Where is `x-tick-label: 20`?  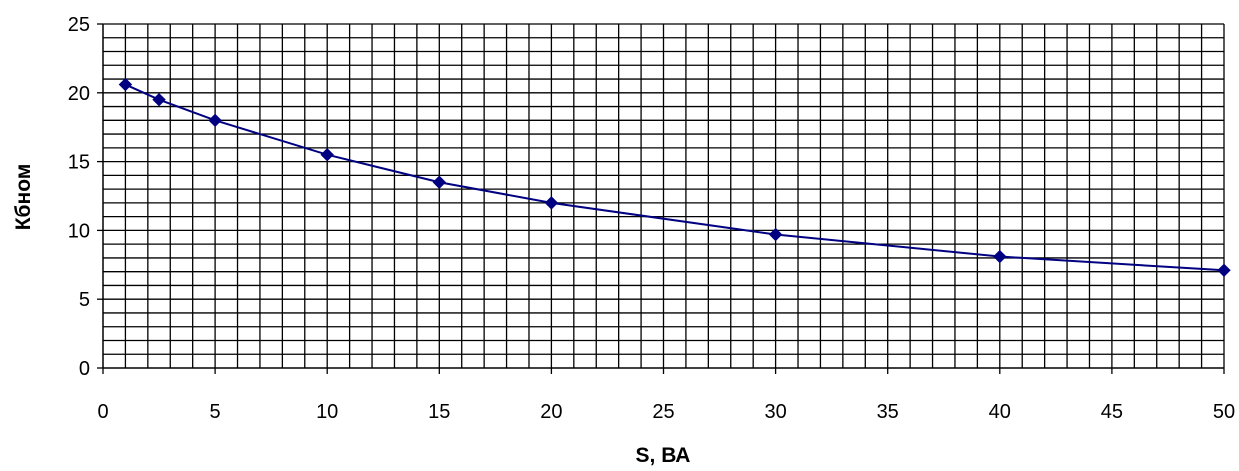
x-tick-label: 20 is located at coordinates (551, 412).